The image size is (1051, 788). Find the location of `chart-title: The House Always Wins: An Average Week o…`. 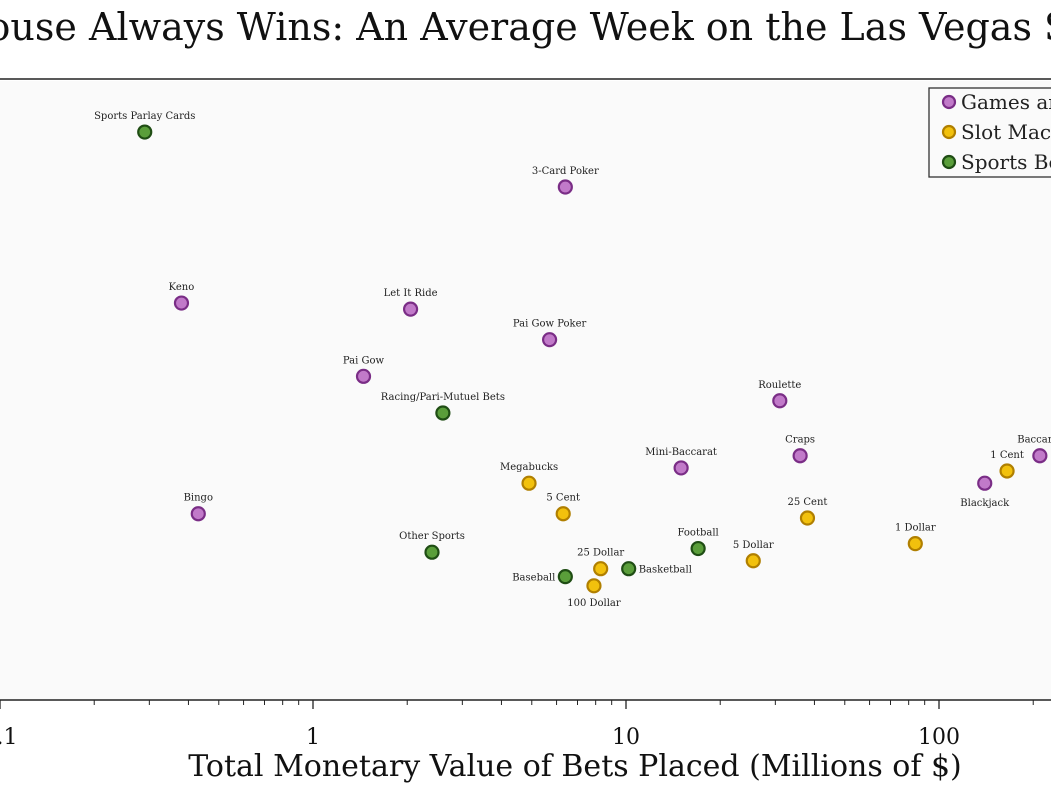

chart-title: The House Always Wins: An Average Week o… is located at coordinates (525, 27).